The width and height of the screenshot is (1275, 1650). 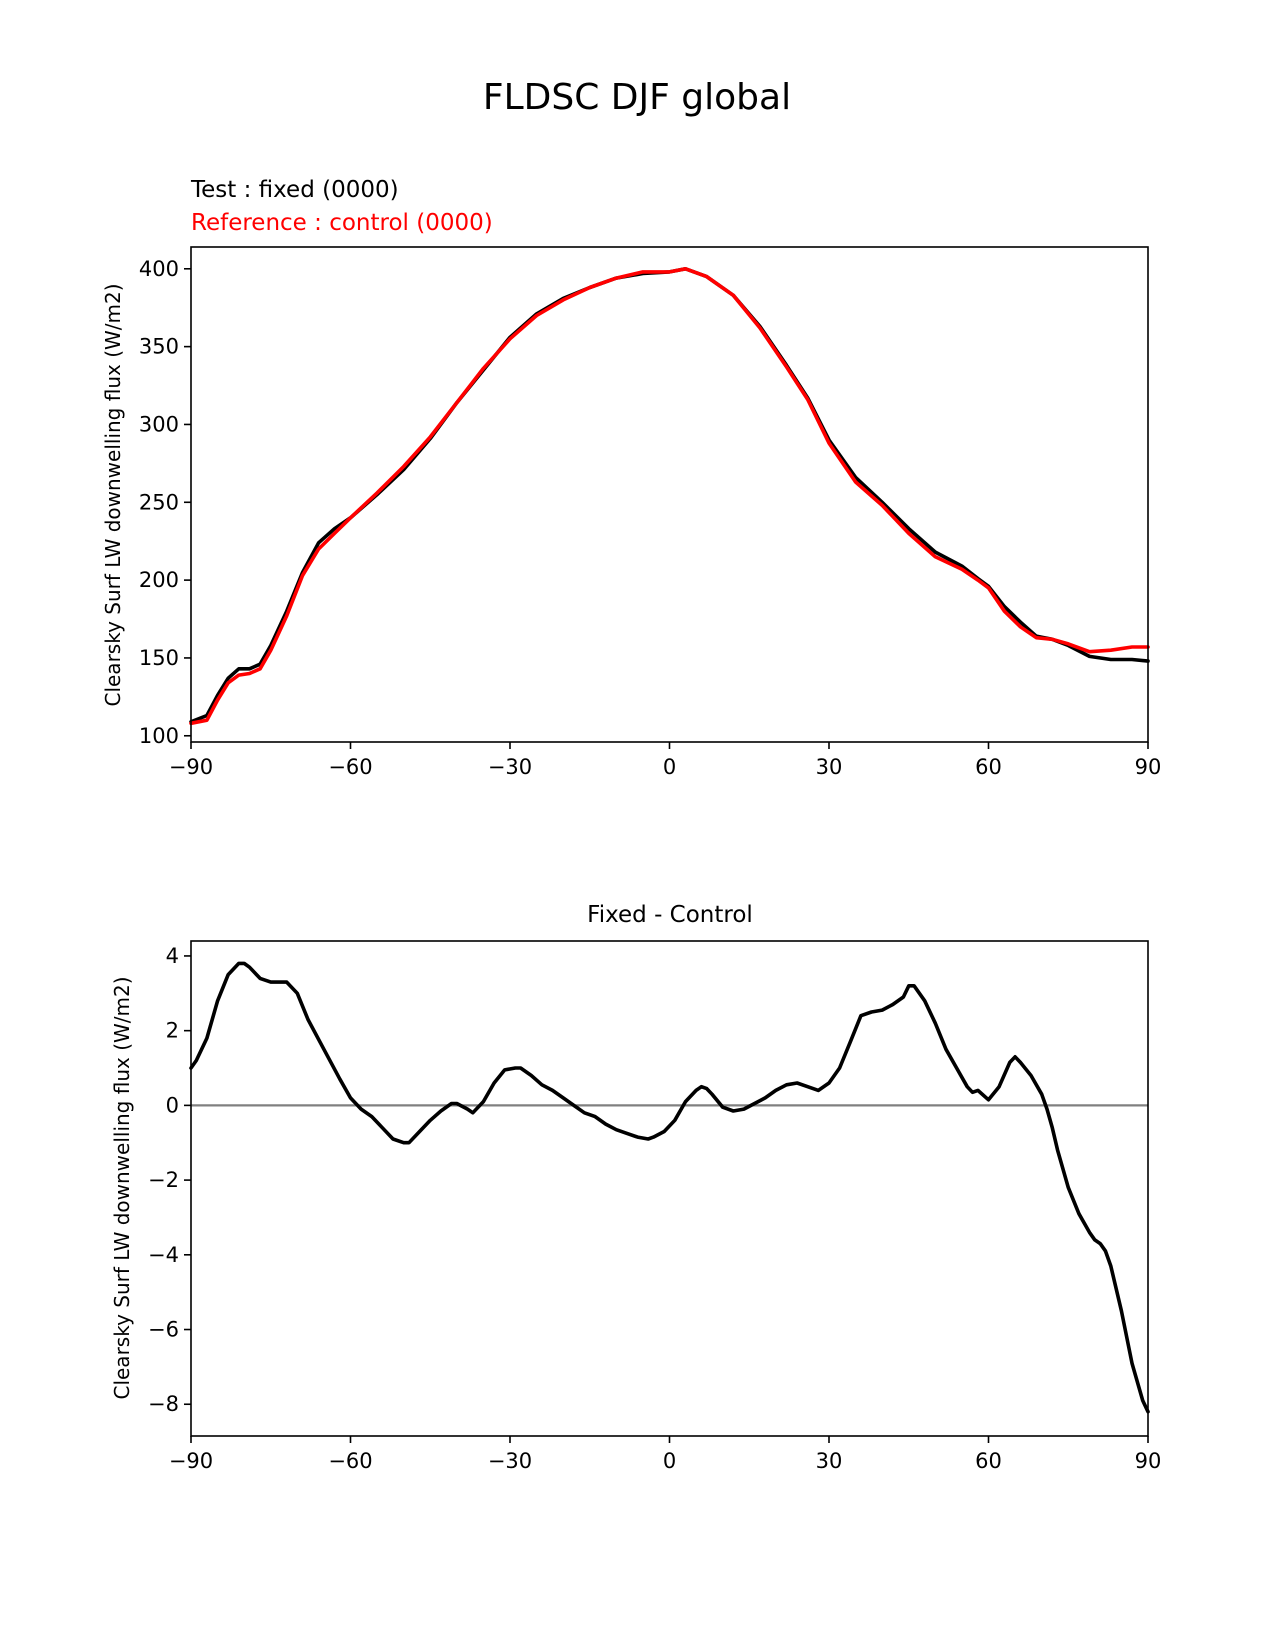 I want to click on bottom-ytick-label: −2, so click(x=163, y=1180).